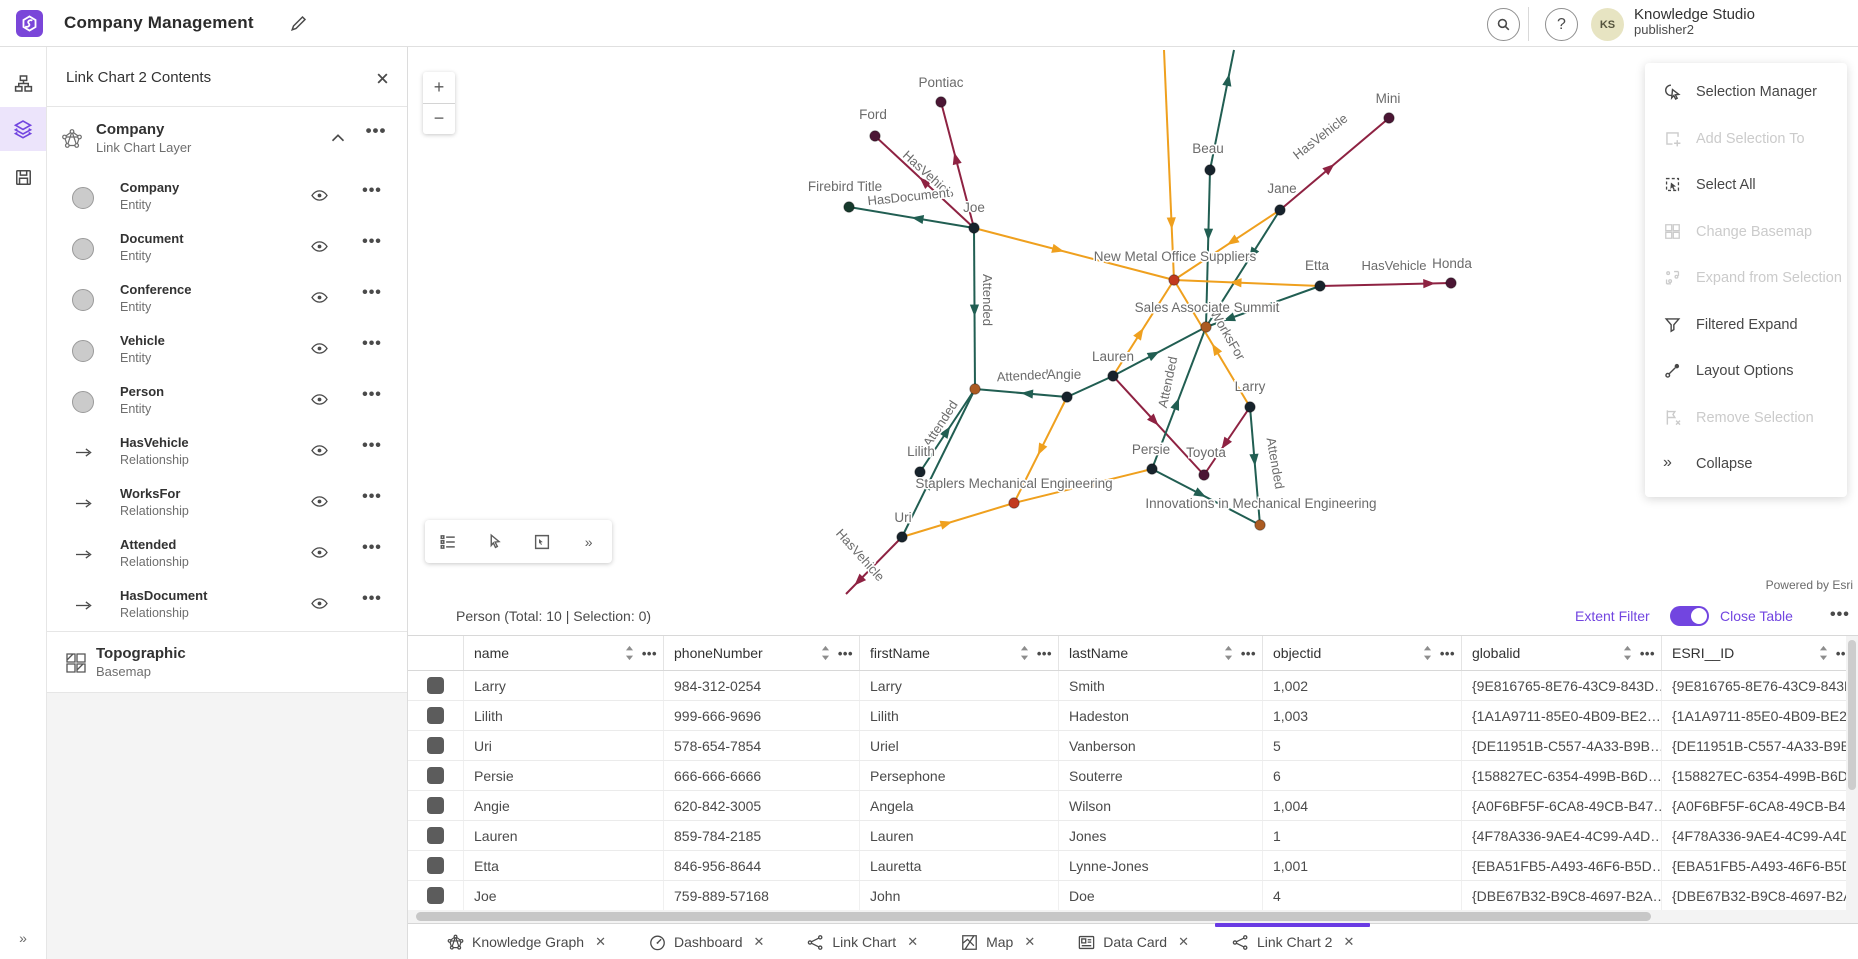  Describe the element at coordinates (227, 401) in the screenshot. I see `layer-child-person: Person Entity •••` at that location.